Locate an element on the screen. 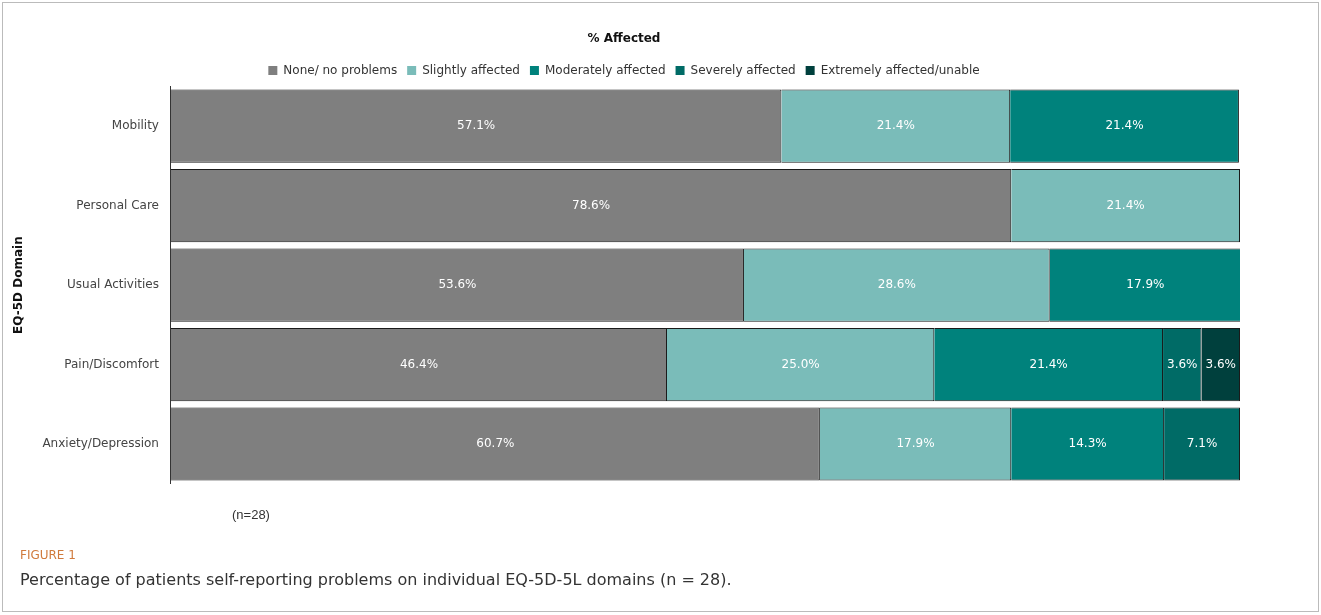  y-axis-title: EQ-5D Domain is located at coordinates (18, 285).